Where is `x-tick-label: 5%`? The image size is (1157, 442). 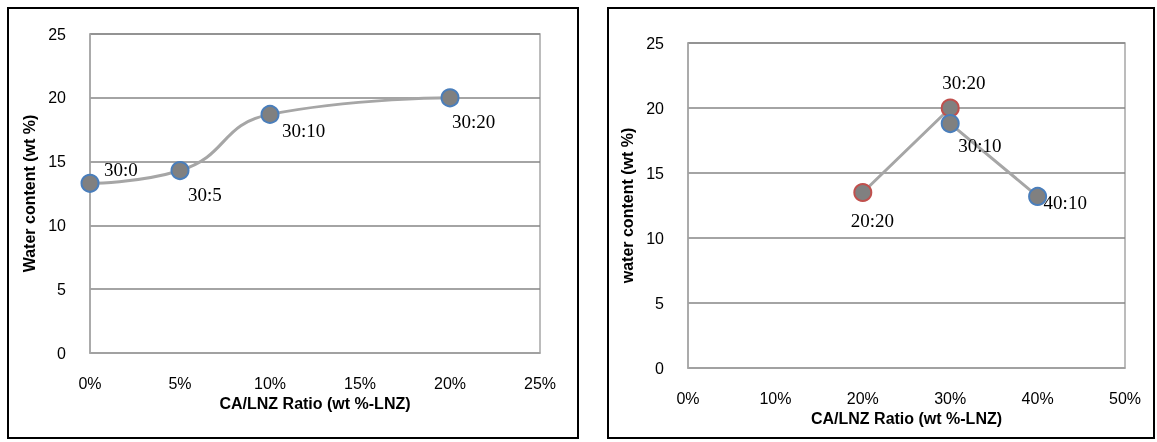
x-tick-label: 5% is located at coordinates (180, 383).